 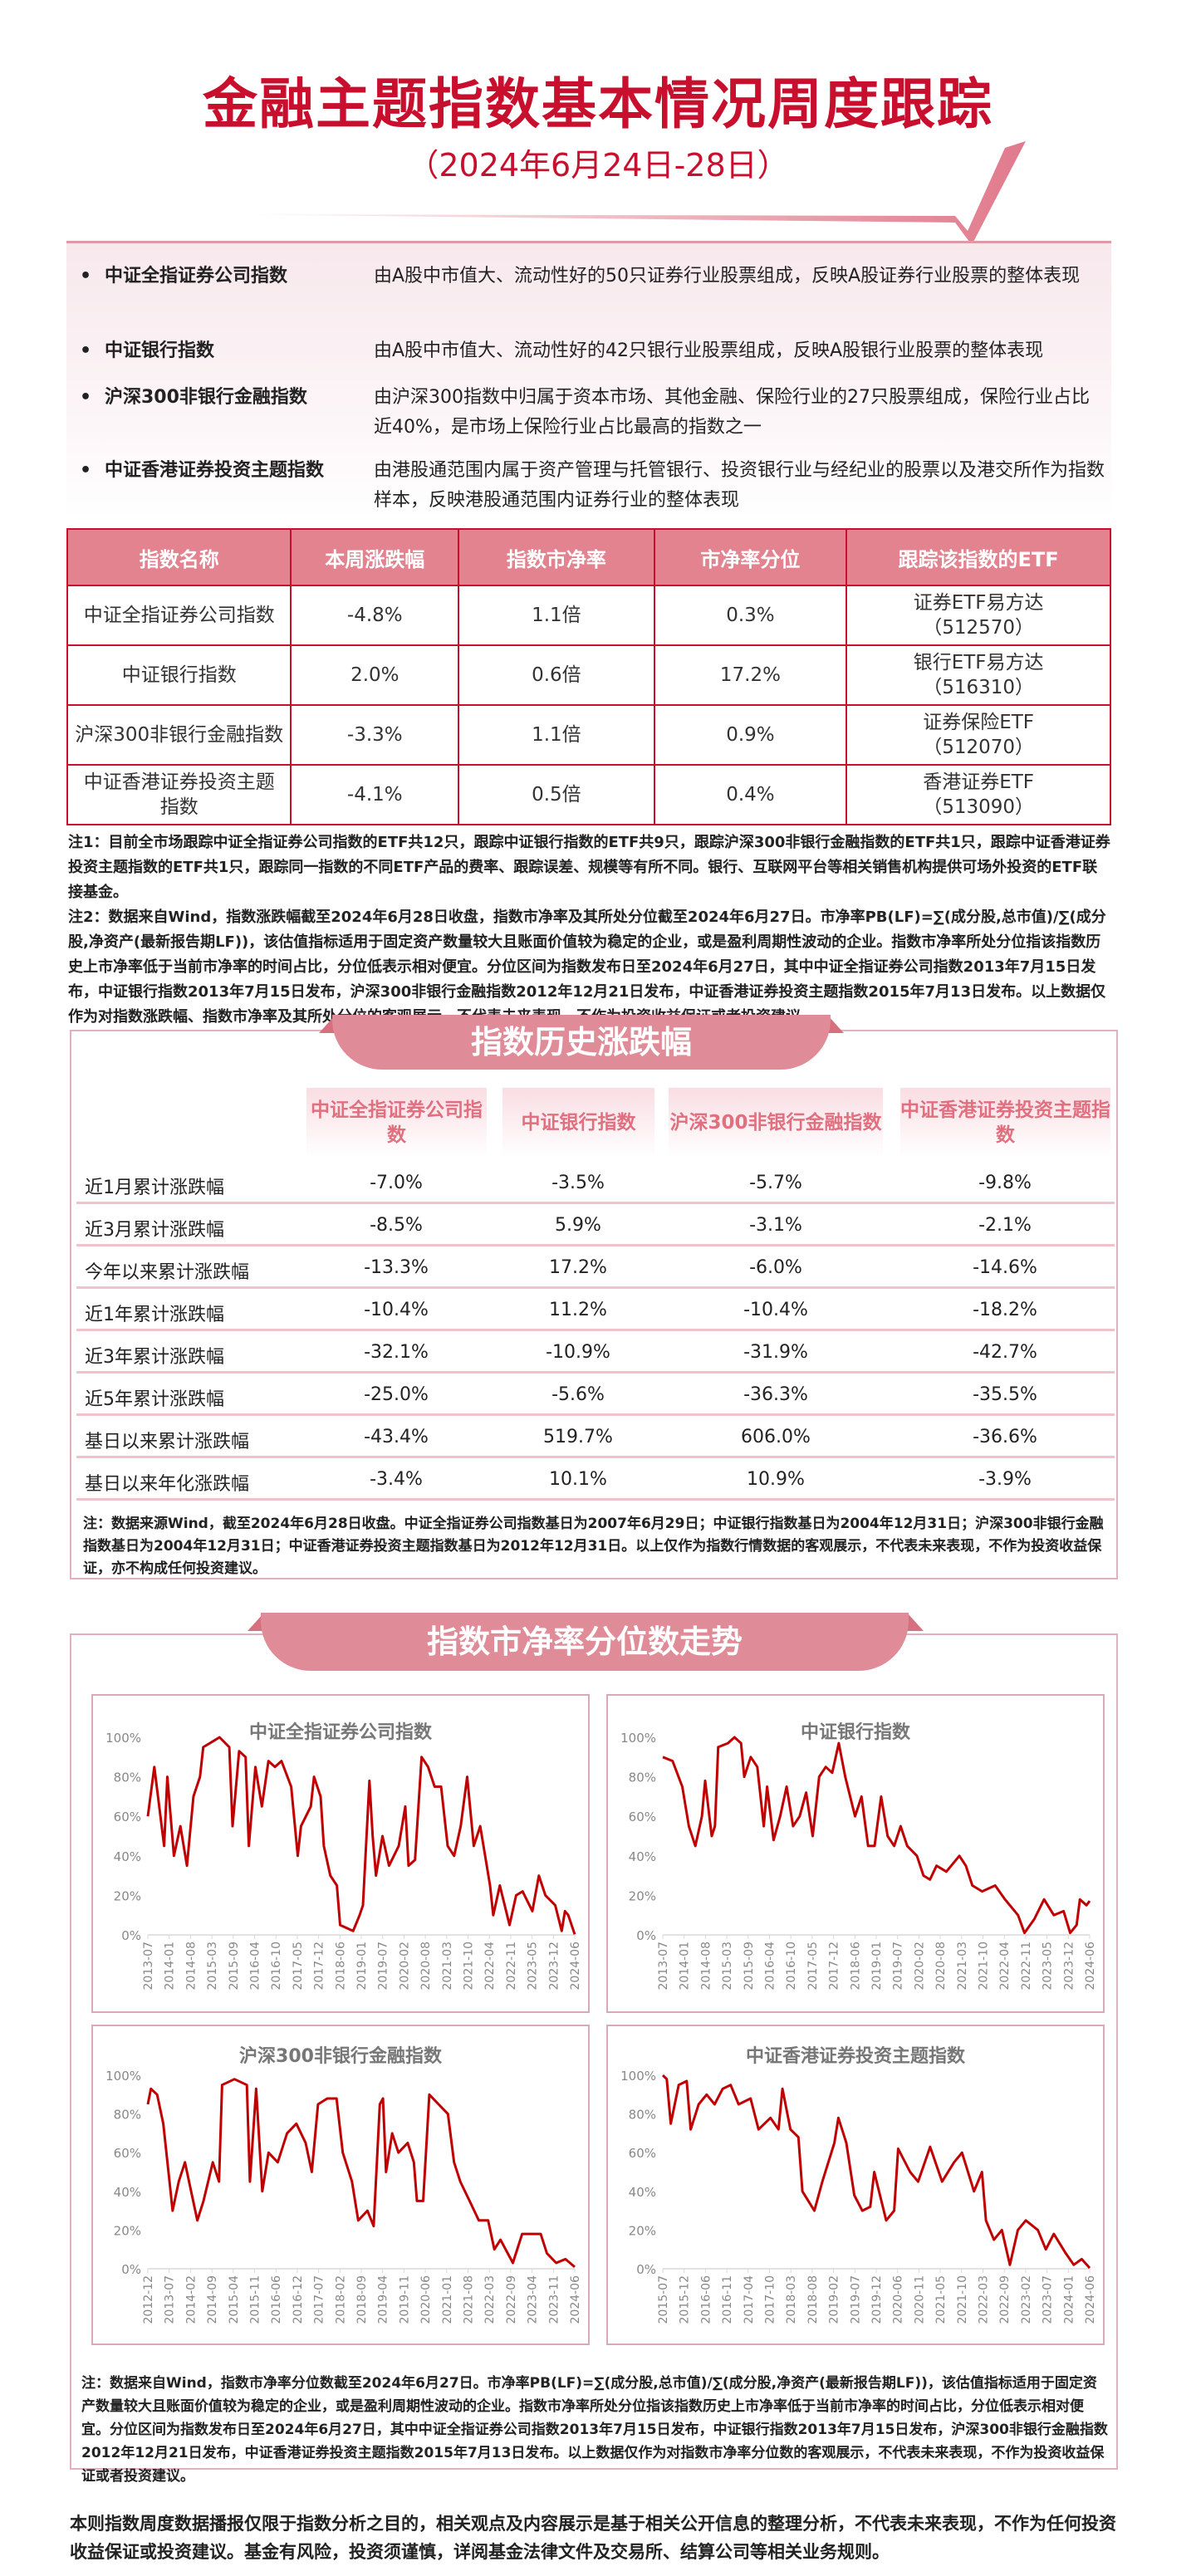 What do you see at coordinates (1005, 1123) in the screenshot?
I see `history-column-header: 中证香港证券投资主题指数` at bounding box center [1005, 1123].